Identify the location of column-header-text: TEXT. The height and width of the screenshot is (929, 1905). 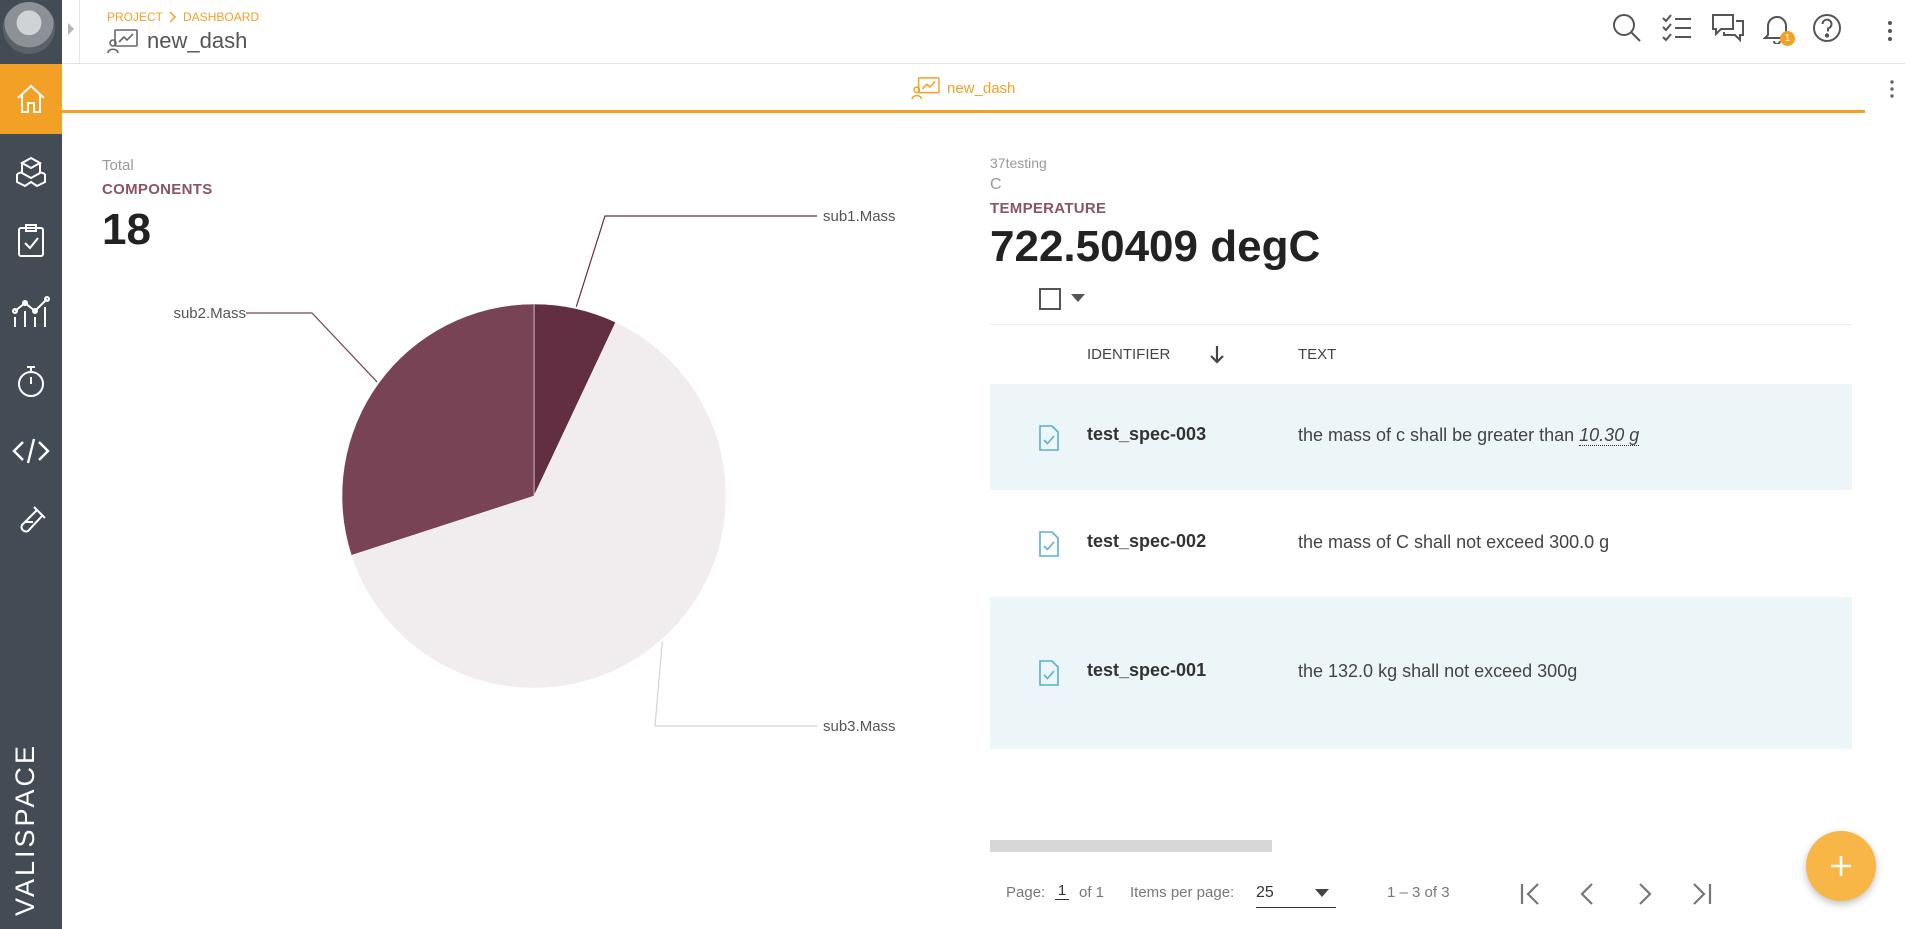
(1317, 354).